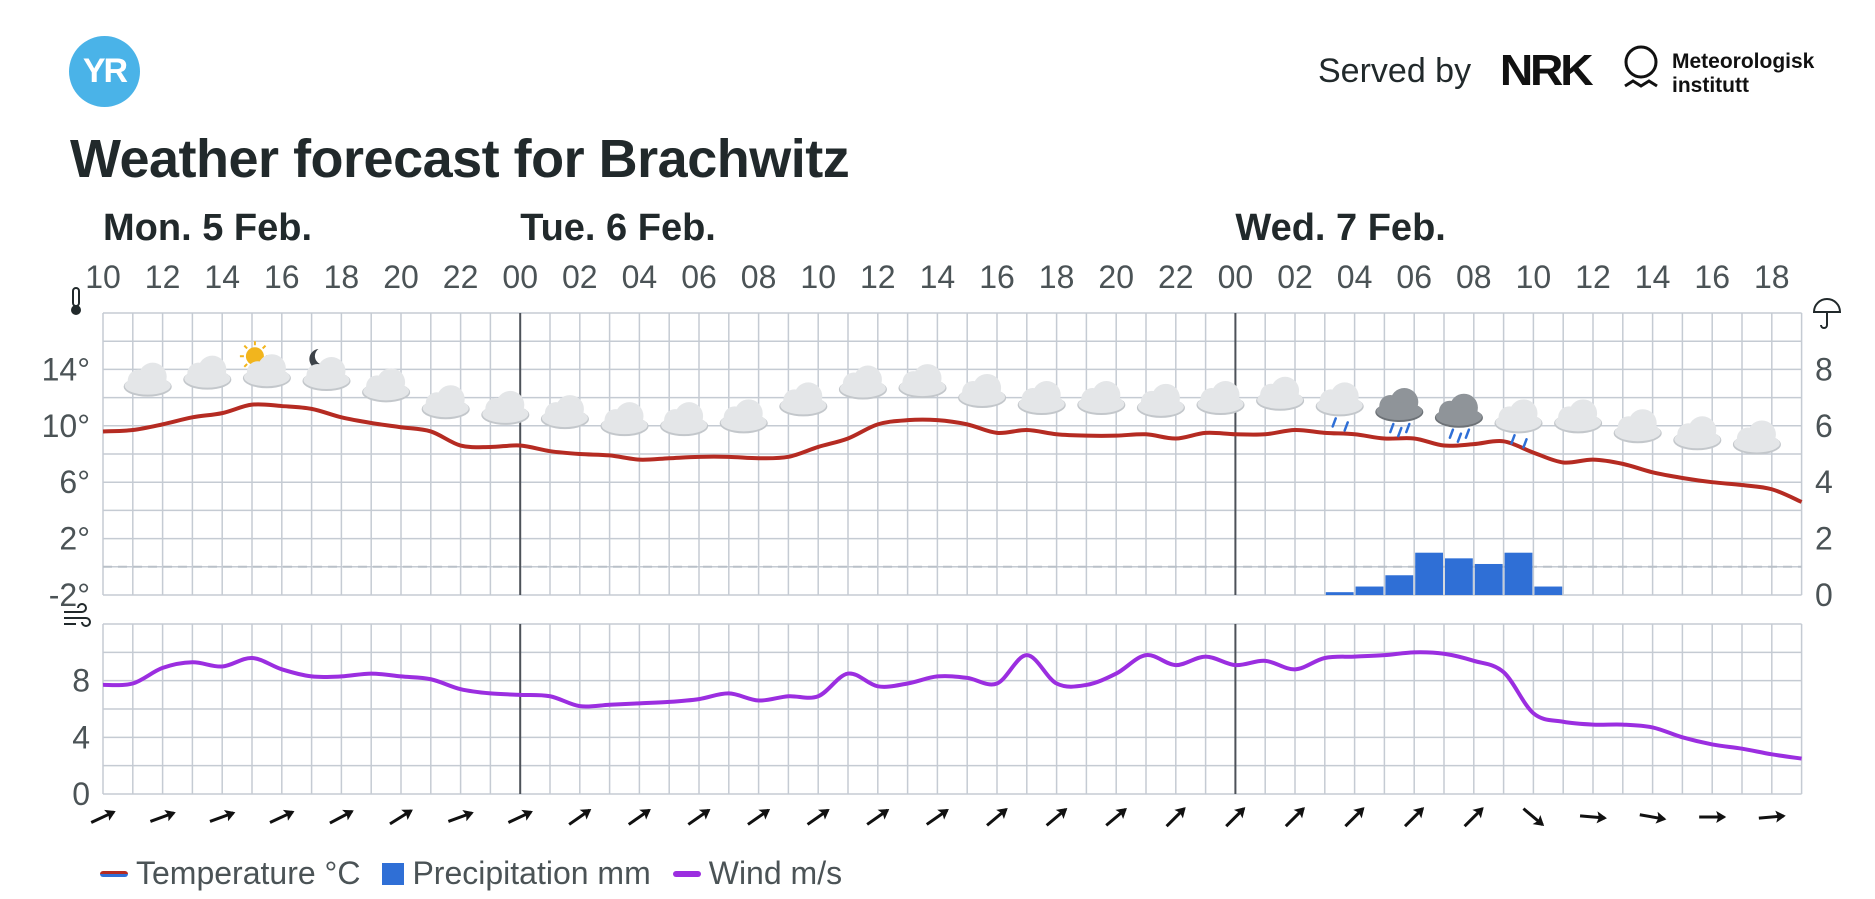  Describe the element at coordinates (1176, 277) in the screenshot. I see `hour-tick-label: 22` at that location.